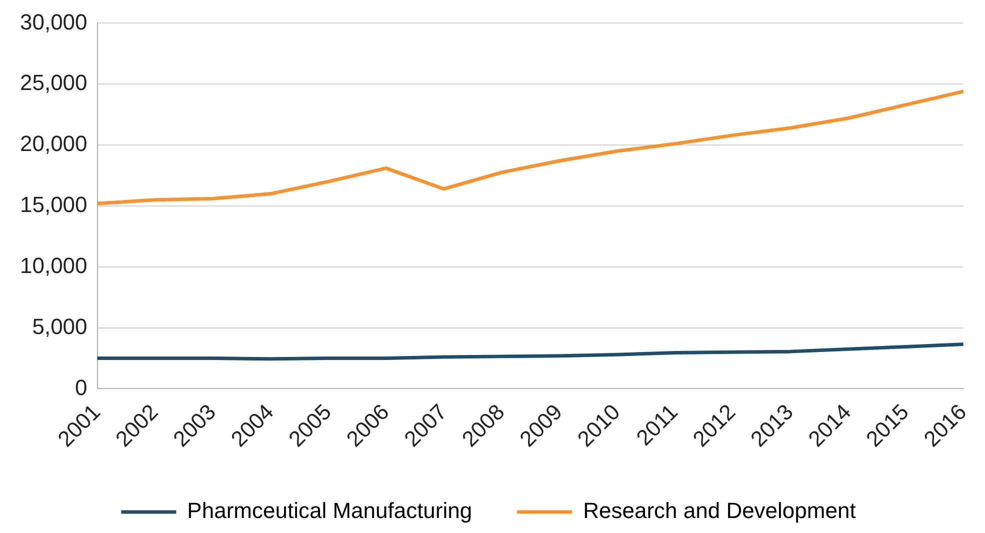  What do you see at coordinates (54, 83) in the screenshot?
I see `y-tick-label: 25,000` at bounding box center [54, 83].